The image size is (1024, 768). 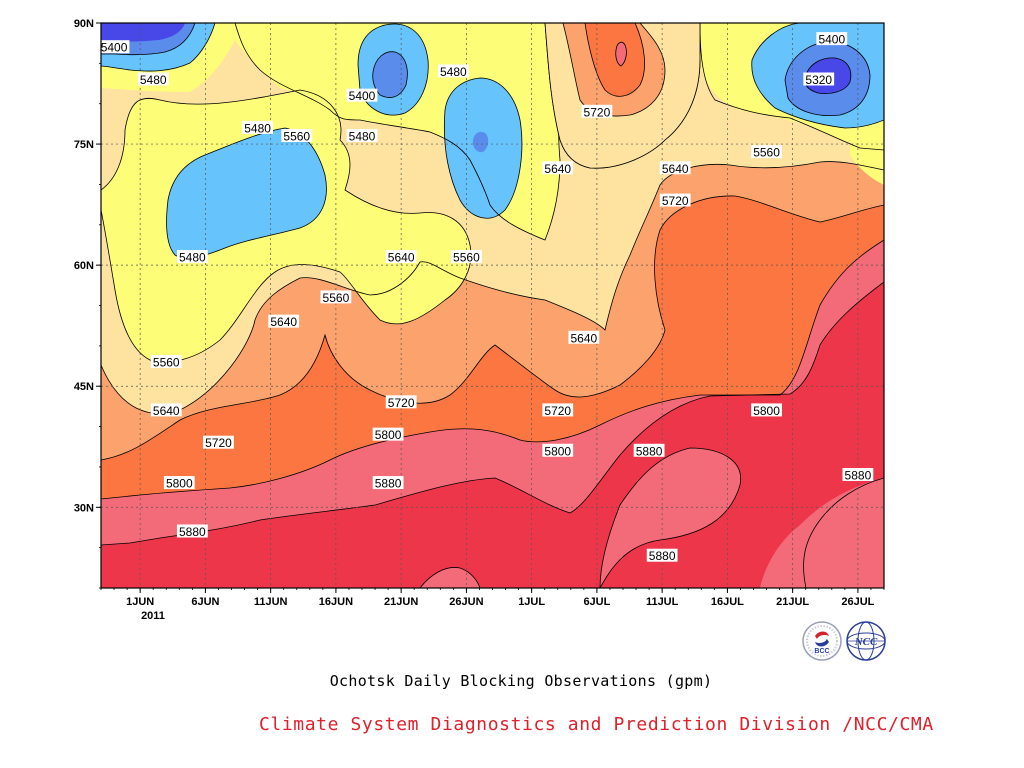 I want to click on band-5320-5400-center-dot, so click(x=480, y=142).